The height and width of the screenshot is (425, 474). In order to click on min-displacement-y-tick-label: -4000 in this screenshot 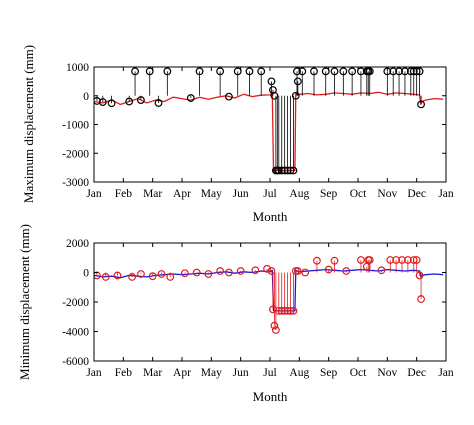, I will do `click(75, 333)`.